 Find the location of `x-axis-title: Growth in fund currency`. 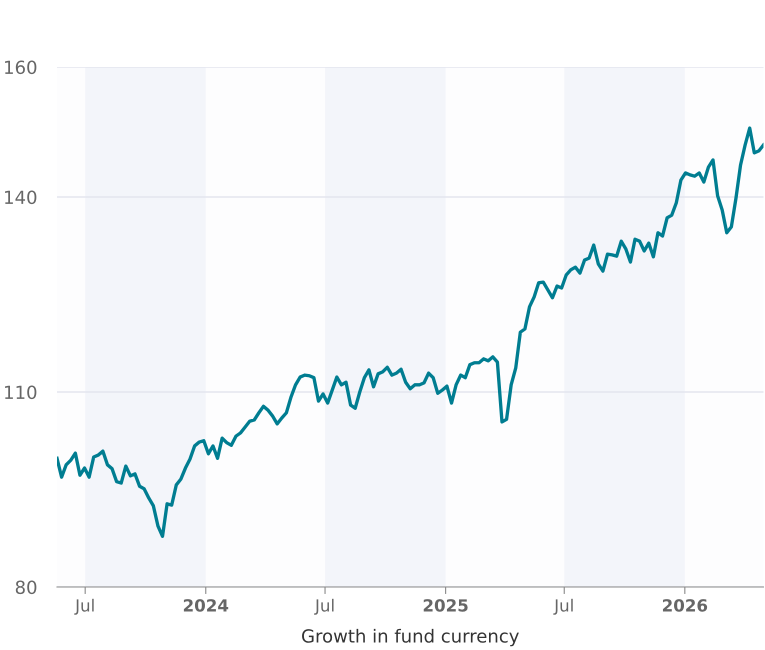

x-axis-title: Growth in fund currency is located at coordinates (410, 637).